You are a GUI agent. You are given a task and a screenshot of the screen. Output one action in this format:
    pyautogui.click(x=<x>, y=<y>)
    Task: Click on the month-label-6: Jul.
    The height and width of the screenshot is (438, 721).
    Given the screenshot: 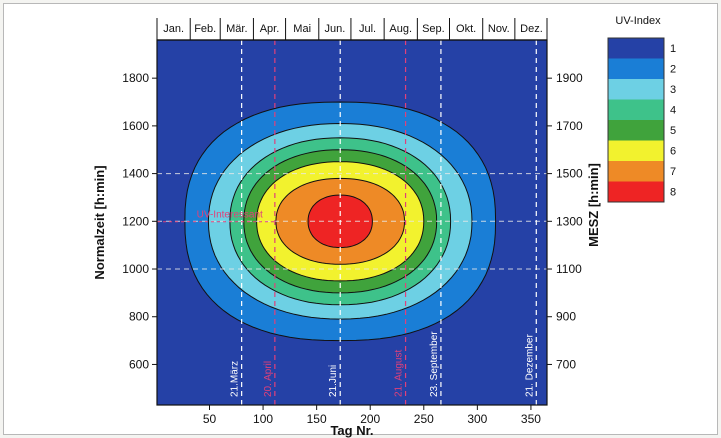 What is the action you would take?
    pyautogui.click(x=367, y=29)
    